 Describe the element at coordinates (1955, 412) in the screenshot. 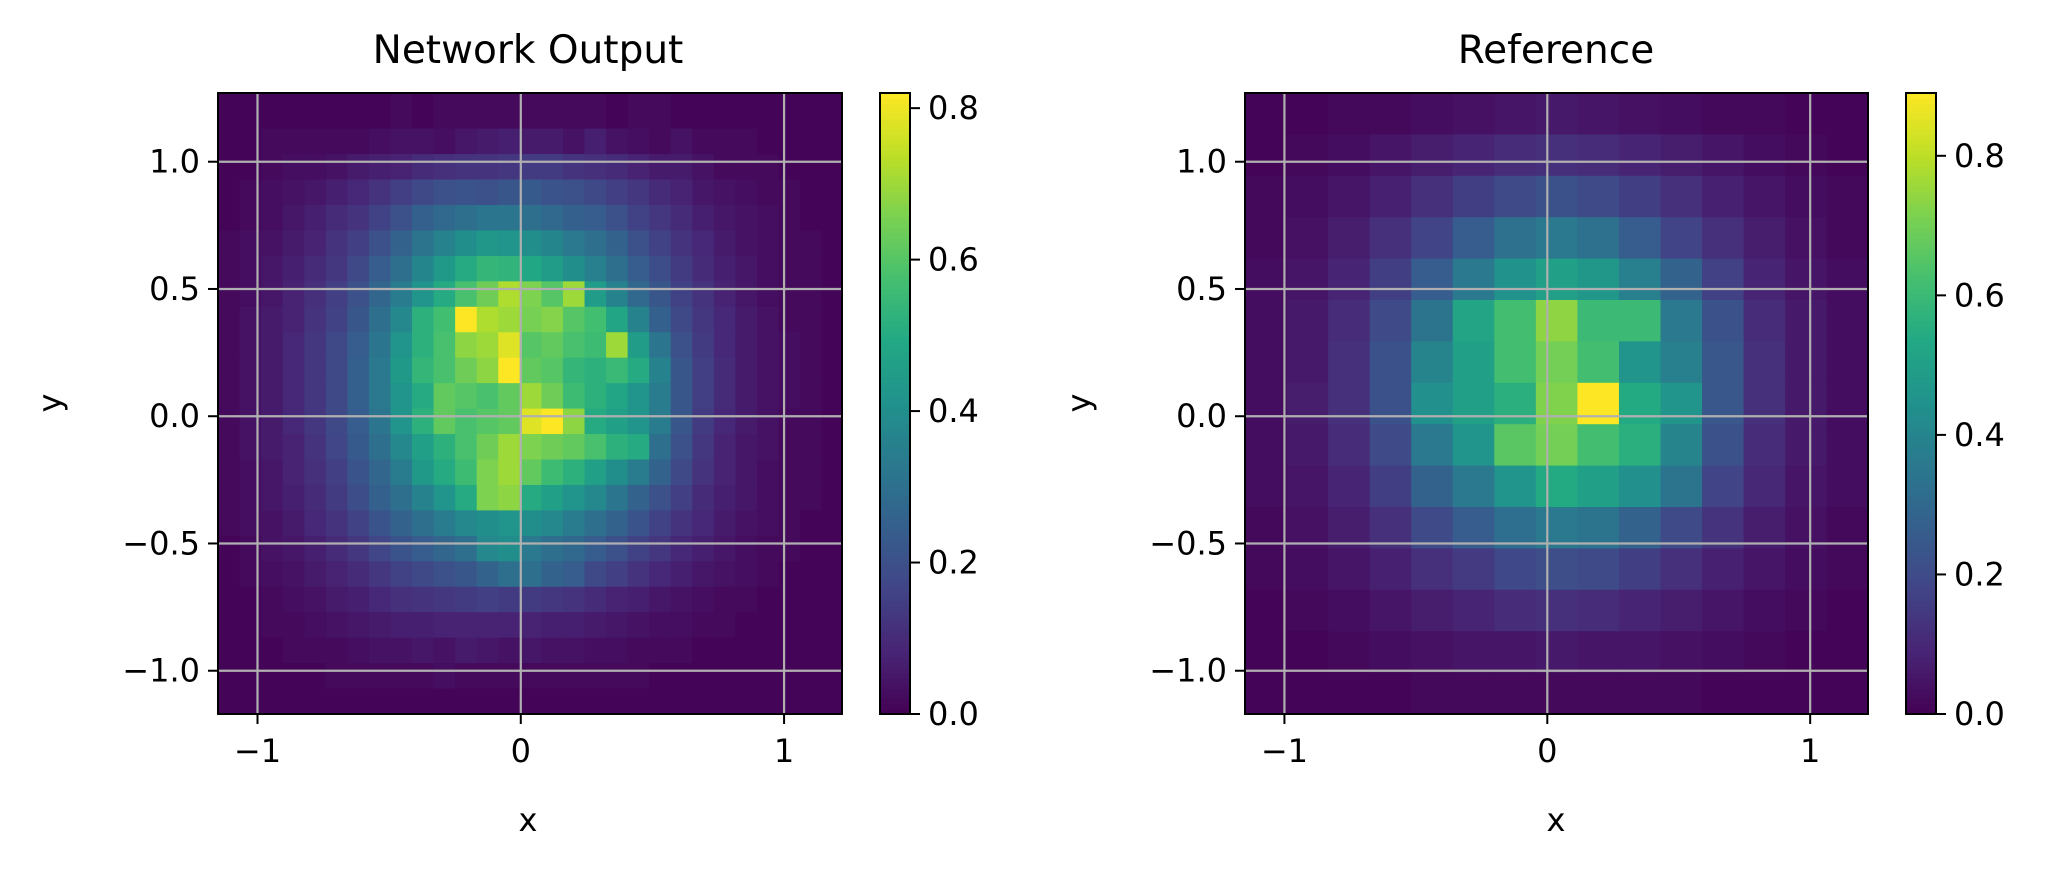

I see `colorbar: 0.0 0.2 0.4 0.6 0.8` at that location.